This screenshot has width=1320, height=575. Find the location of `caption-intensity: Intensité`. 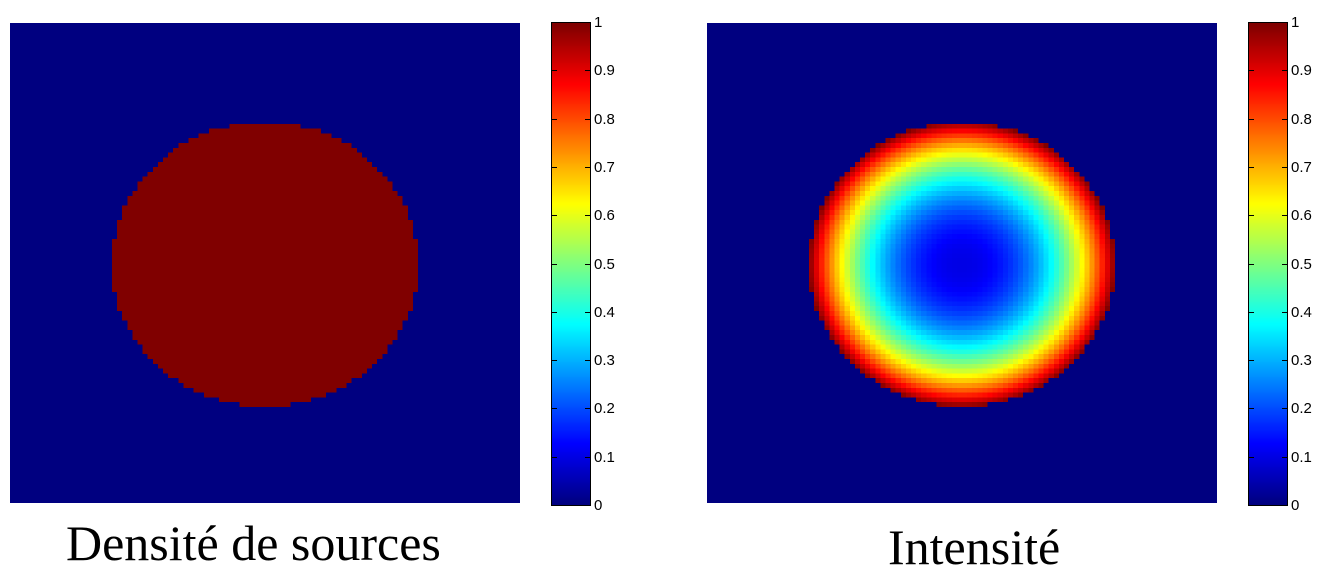

caption-intensity: Intensité is located at coordinates (974, 547).